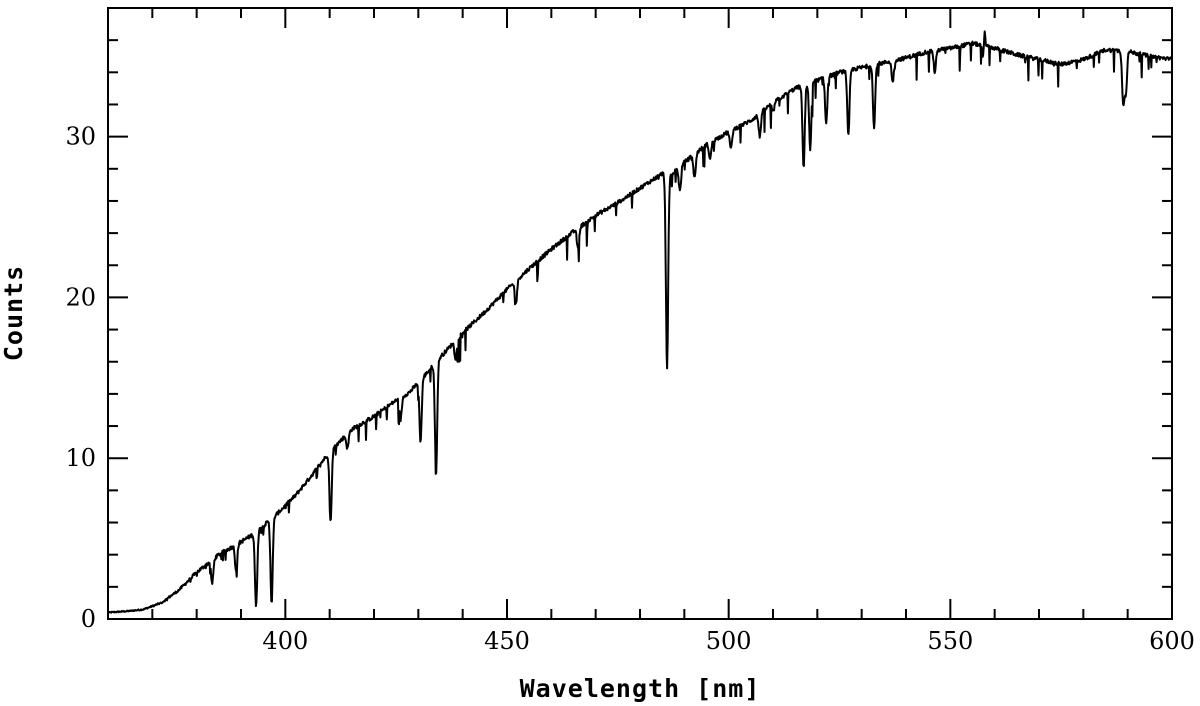 The image size is (1200, 706). I want to click on x-tick-label: 450, so click(507, 641).